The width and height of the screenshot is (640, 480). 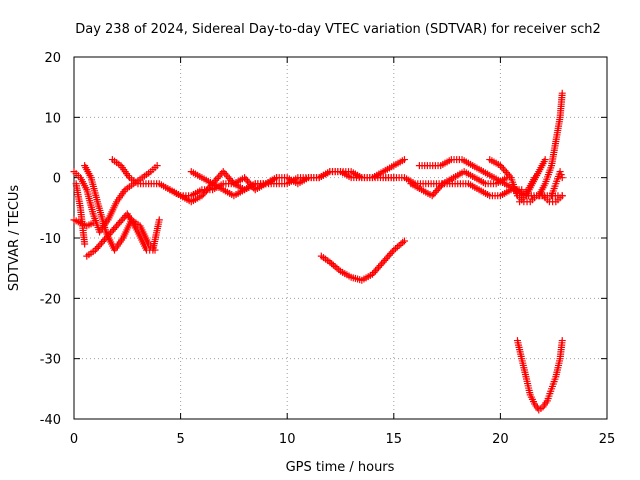 What do you see at coordinates (14, 238) in the screenshot?
I see `y-axis-label: SDTVAR / TECUs` at bounding box center [14, 238].